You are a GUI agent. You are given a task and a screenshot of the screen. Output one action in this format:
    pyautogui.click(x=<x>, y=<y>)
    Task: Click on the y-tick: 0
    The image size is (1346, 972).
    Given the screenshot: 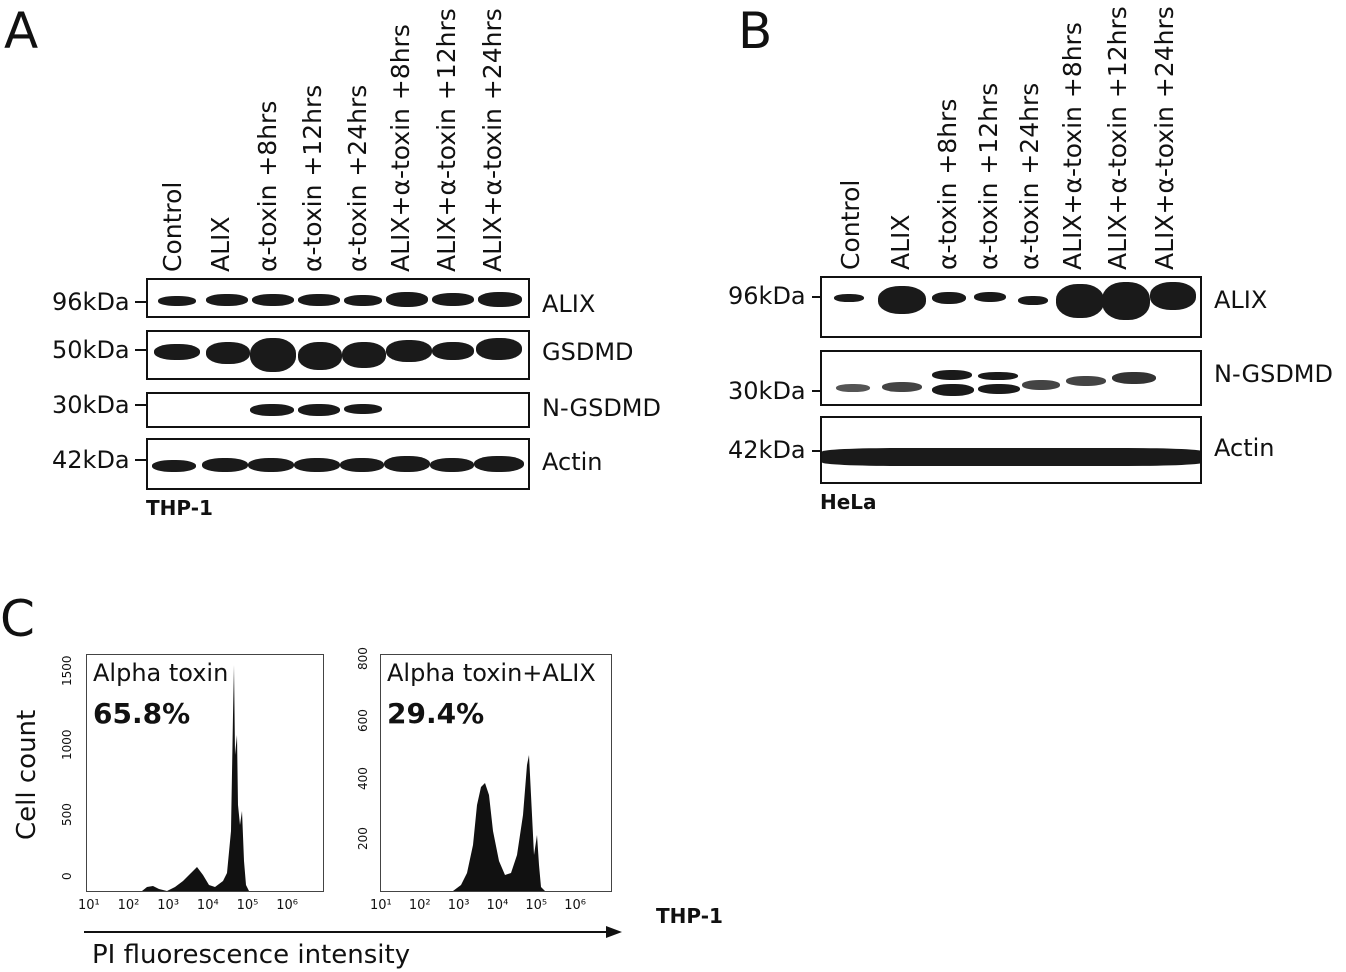 What is the action you would take?
    pyautogui.click(x=67, y=876)
    